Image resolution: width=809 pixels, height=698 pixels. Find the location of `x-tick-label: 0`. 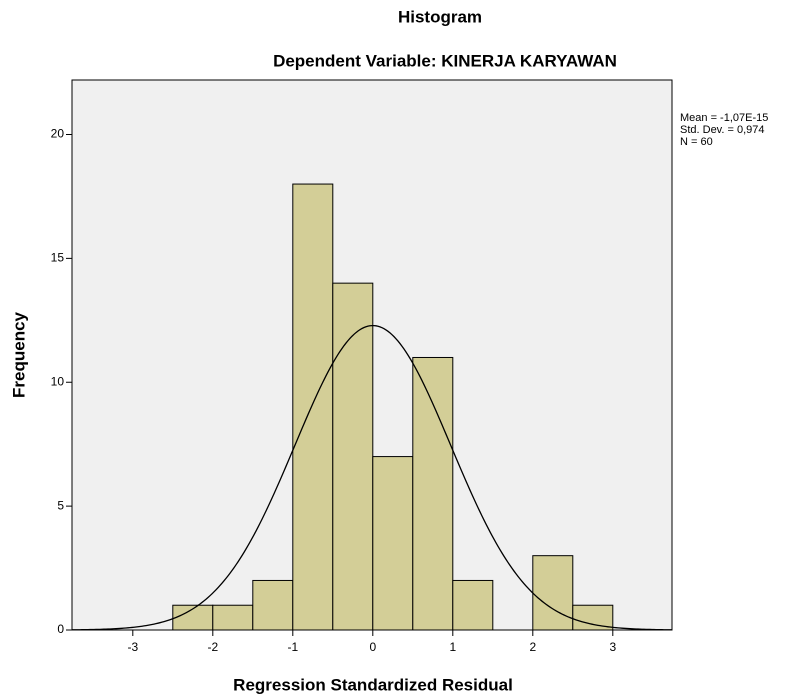

x-tick-label: 0 is located at coordinates (372, 647).